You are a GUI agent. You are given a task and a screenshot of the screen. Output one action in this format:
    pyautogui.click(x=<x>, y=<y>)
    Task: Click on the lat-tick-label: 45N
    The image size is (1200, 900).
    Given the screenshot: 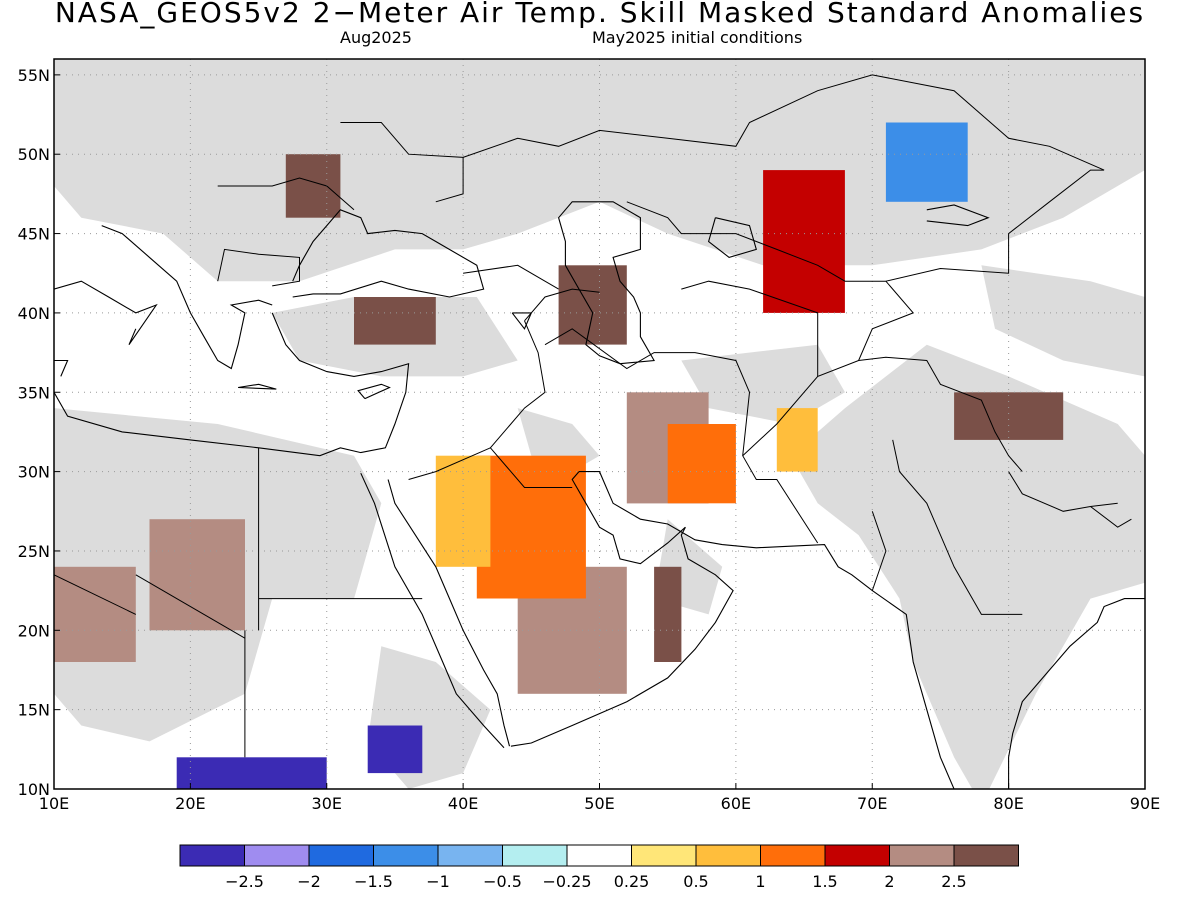 What is the action you would take?
    pyautogui.click(x=34, y=234)
    